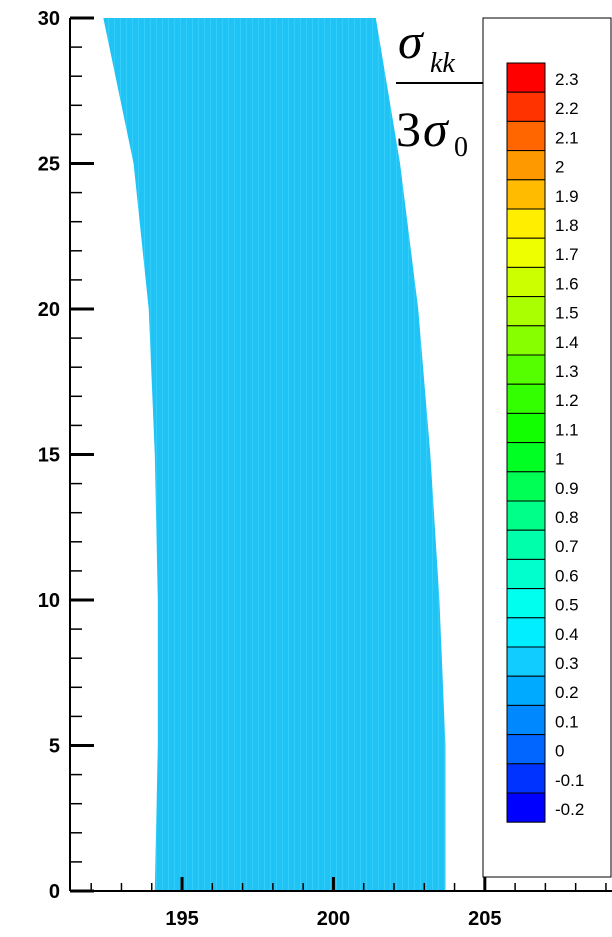 Image resolution: width=612 pixels, height=937 pixels. What do you see at coordinates (54, 892) in the screenshot?
I see `y-tick-label: 0` at bounding box center [54, 892].